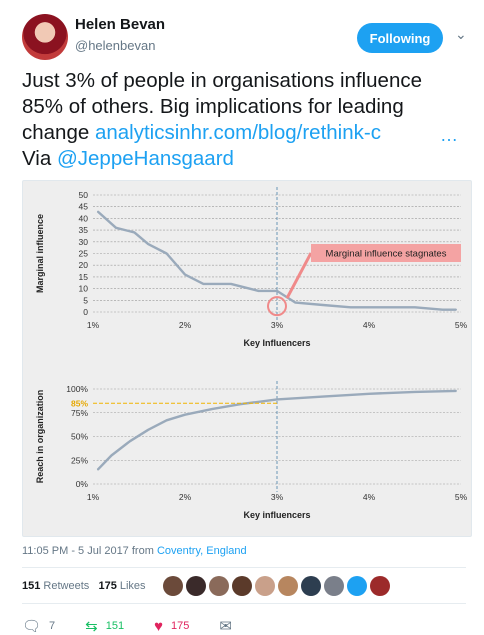 This screenshot has height=635, width=484. I want to click on x-tick-label: 2%, so click(185, 325).